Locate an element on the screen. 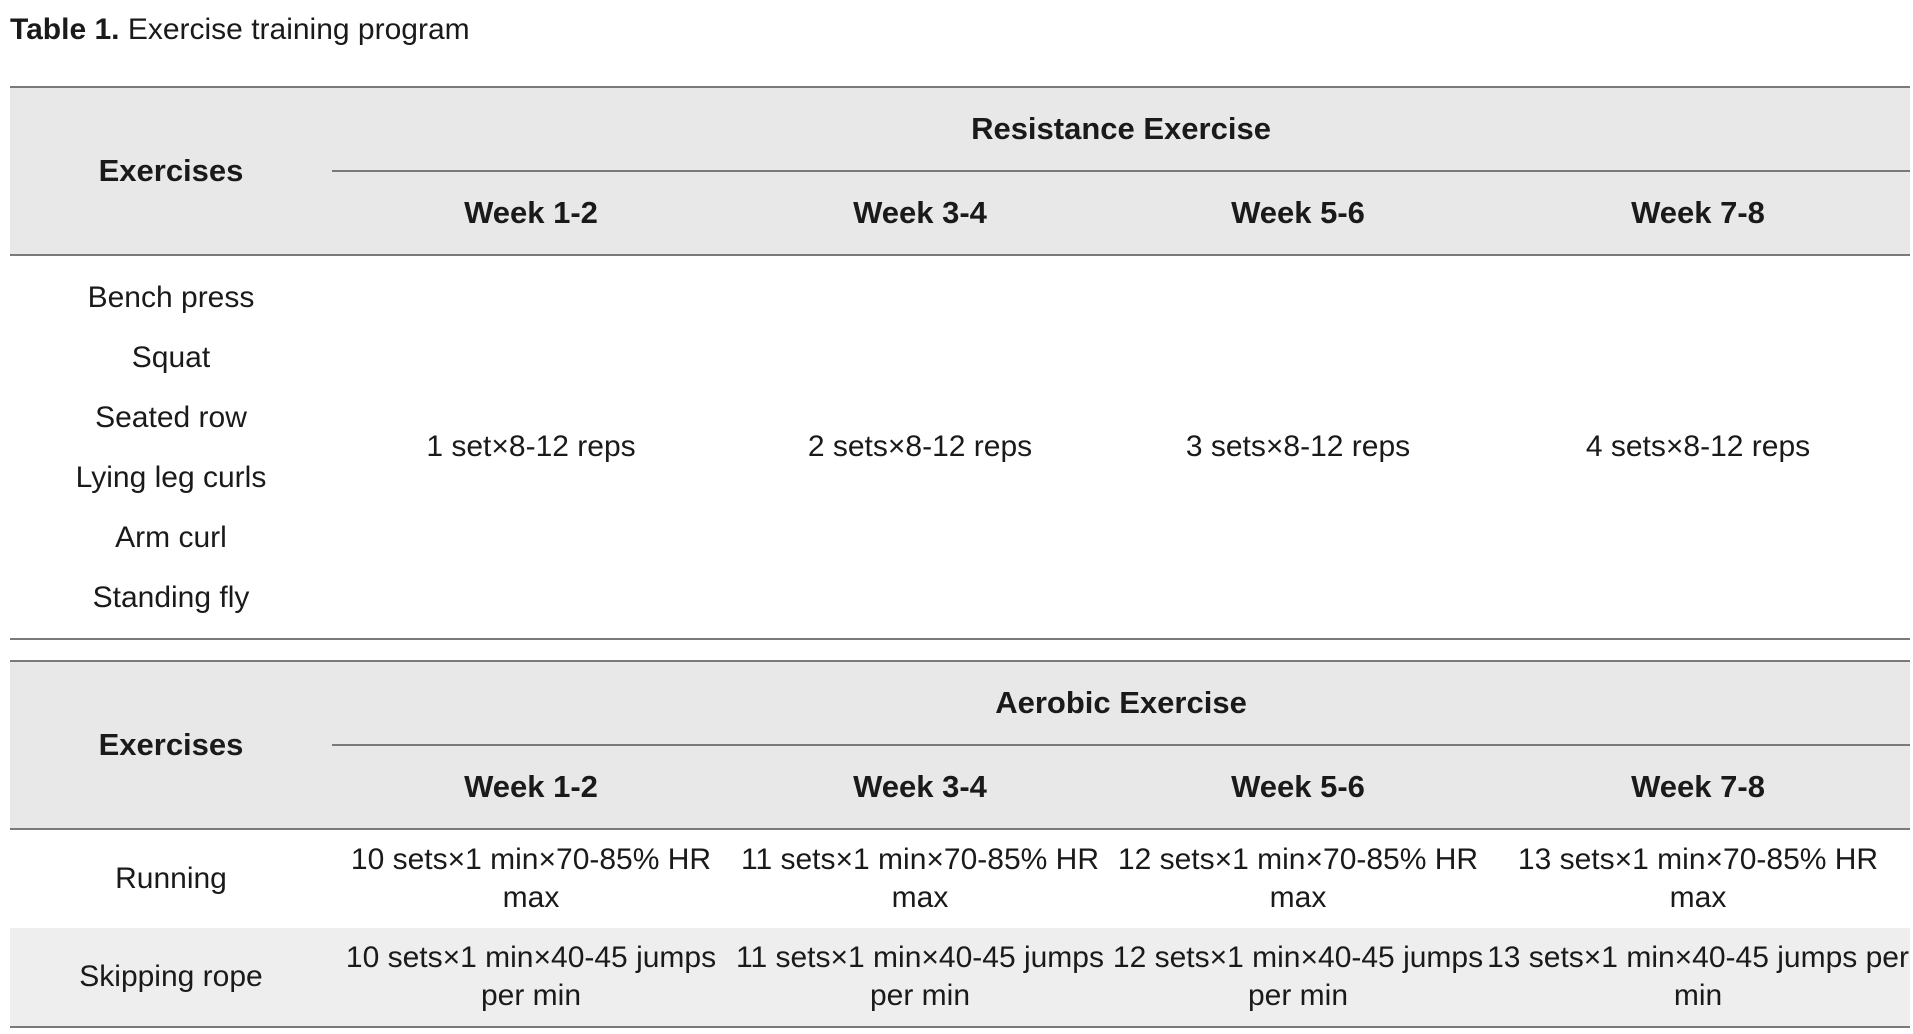 The width and height of the screenshot is (1913, 1034). resistance-group-title: Resistance Exercise is located at coordinates (1121, 128).